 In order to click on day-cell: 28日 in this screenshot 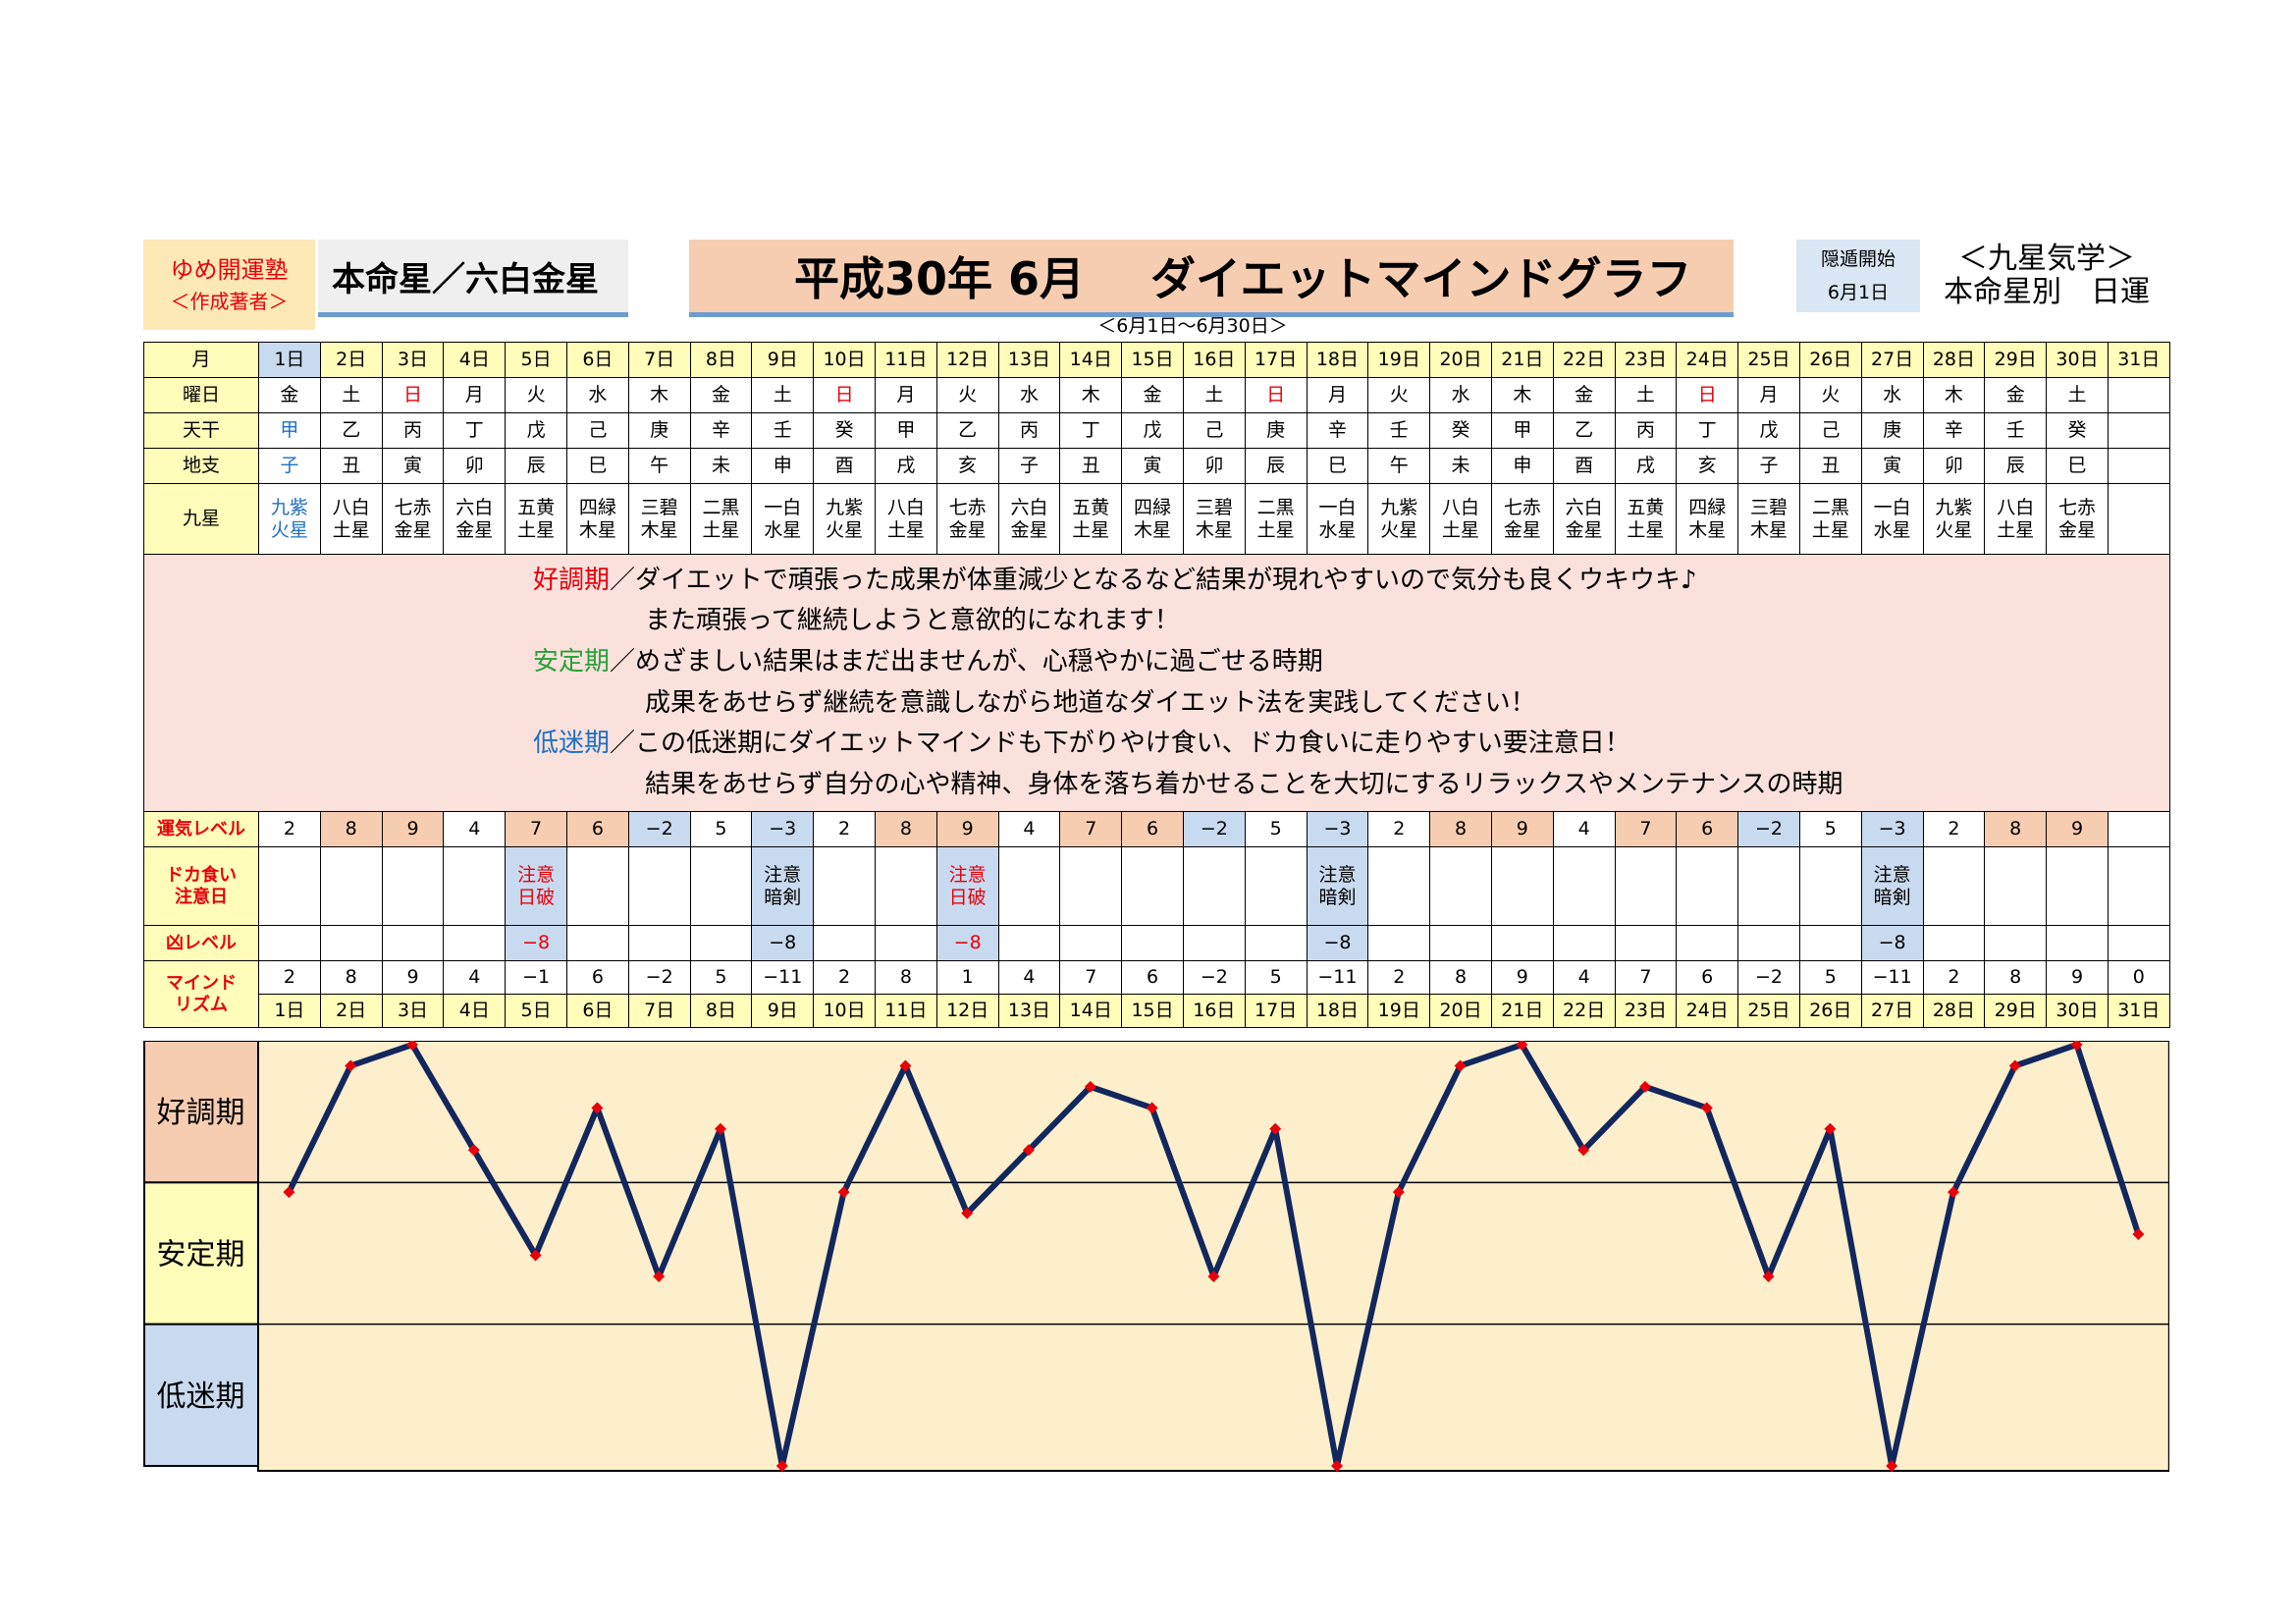, I will do `click(1954, 1011)`.